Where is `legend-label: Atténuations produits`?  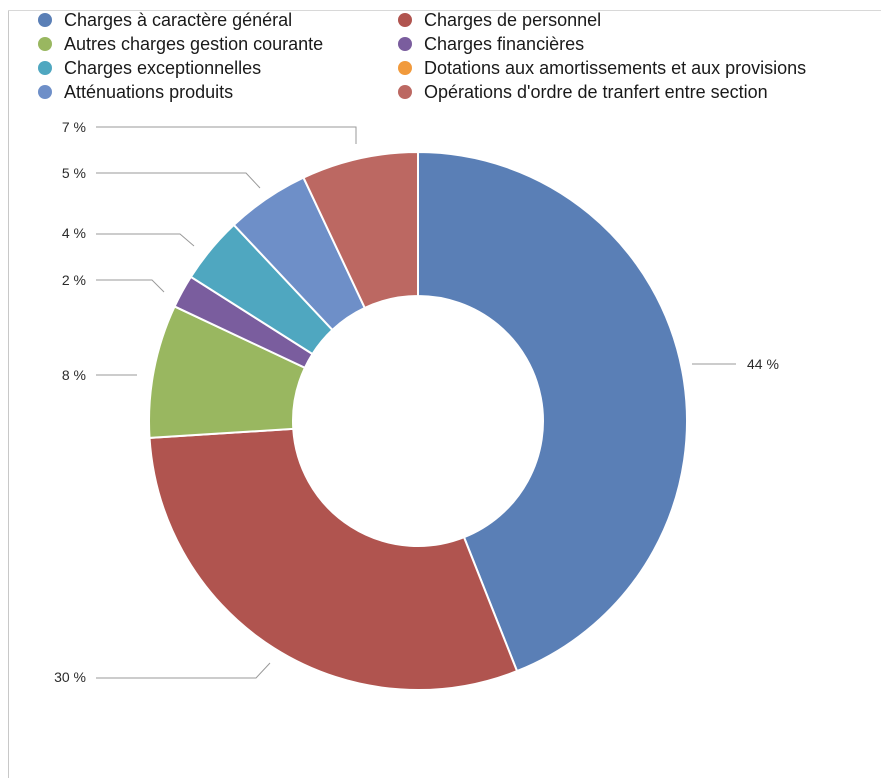 legend-label: Atténuations produits is located at coordinates (149, 91).